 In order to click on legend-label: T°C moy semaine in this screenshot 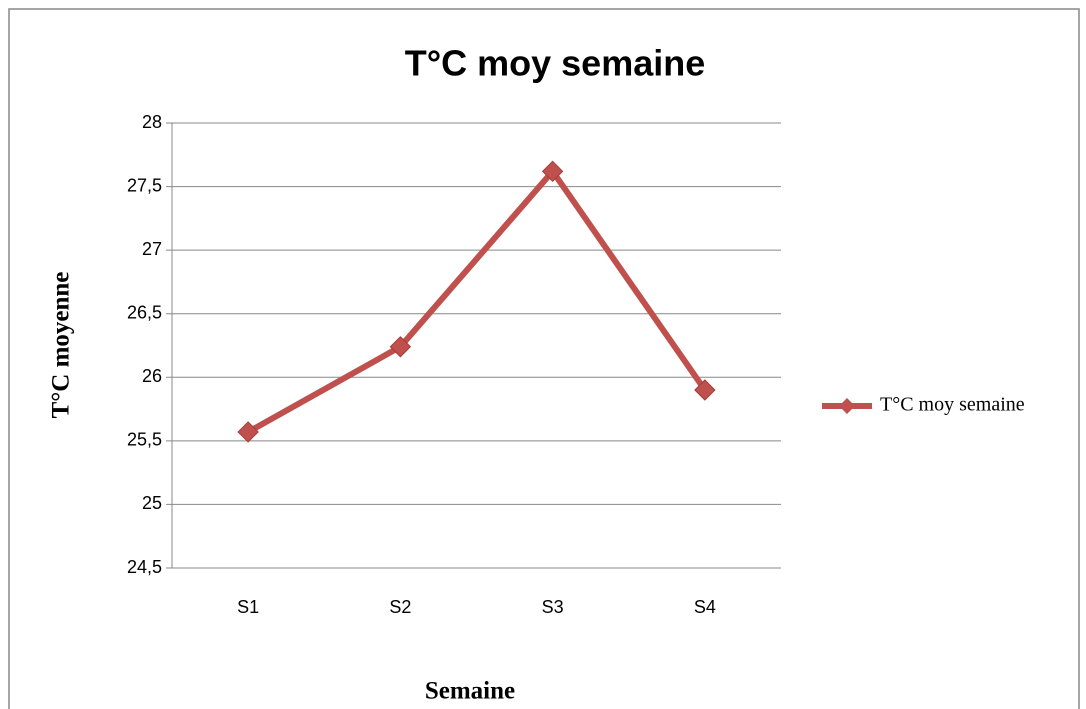, I will do `click(952, 405)`.